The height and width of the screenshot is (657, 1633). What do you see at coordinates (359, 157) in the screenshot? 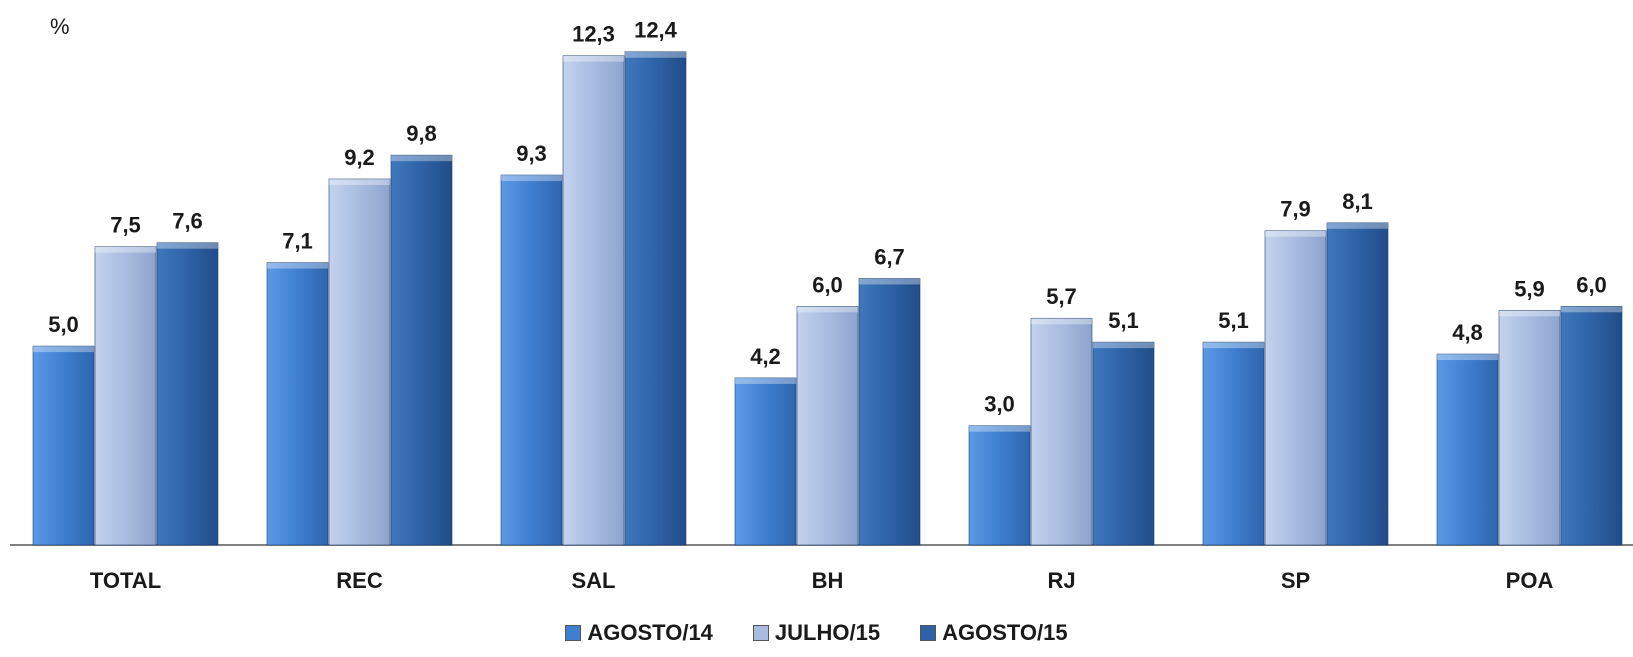
I see `data-label: 9,2` at bounding box center [359, 157].